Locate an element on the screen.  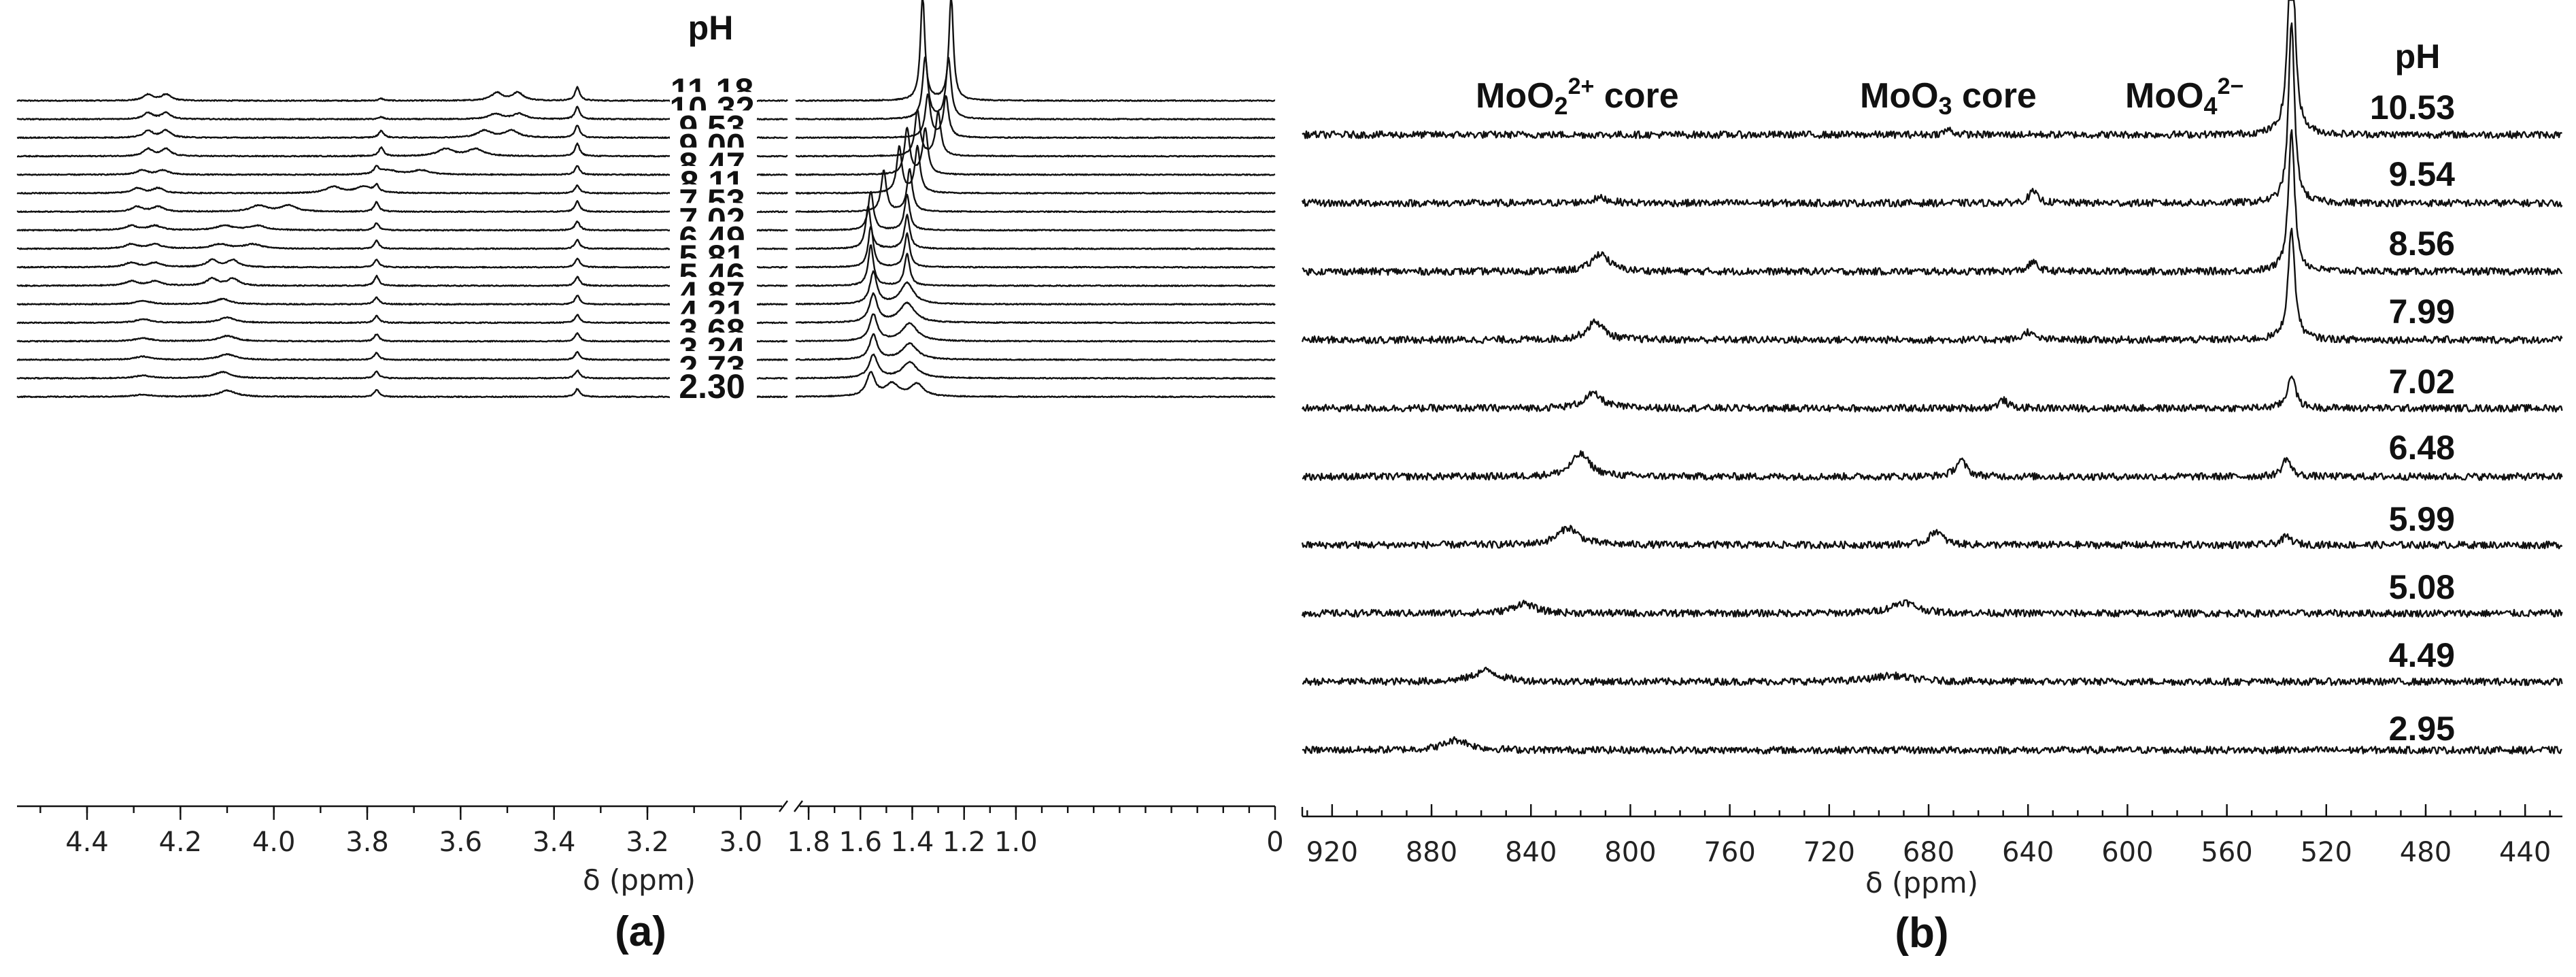
panel-a-tick-label: 1.2 is located at coordinates (964, 843).